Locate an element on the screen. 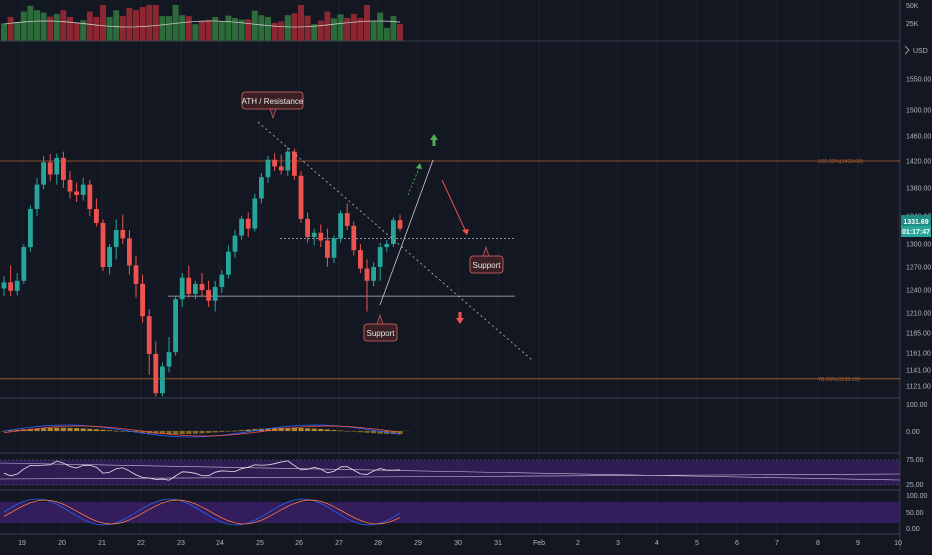  price-axis-label-9: 1210.00 is located at coordinates (918, 314).